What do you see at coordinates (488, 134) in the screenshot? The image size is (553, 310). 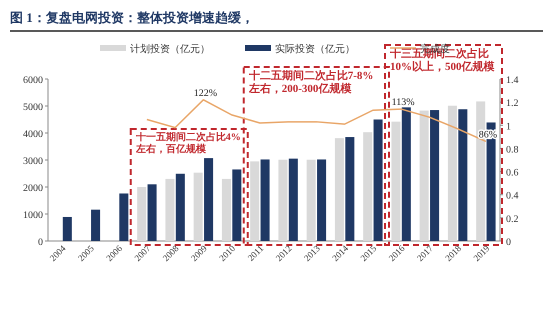 I see `annotation: 86%` at bounding box center [488, 134].